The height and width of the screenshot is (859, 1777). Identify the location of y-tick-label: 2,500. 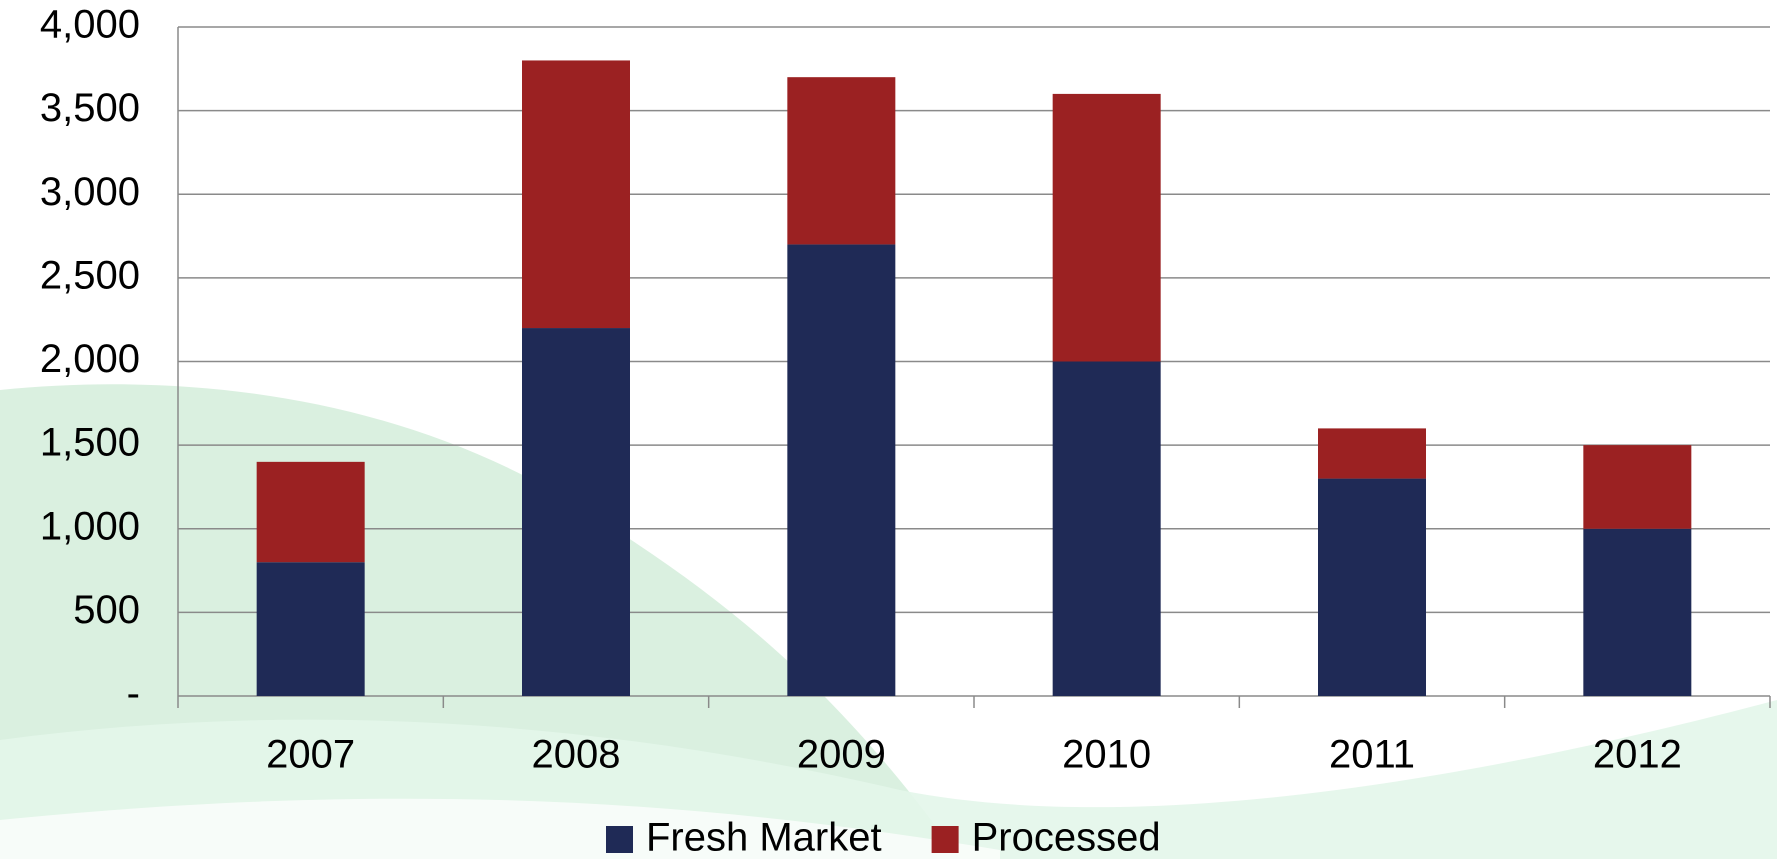
(90, 275).